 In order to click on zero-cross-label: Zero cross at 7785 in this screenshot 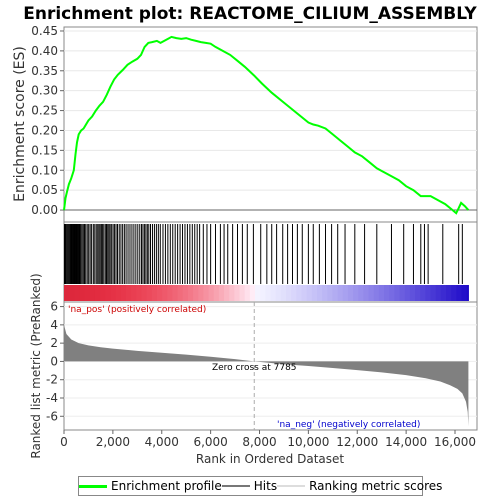, I will do `click(254, 368)`.